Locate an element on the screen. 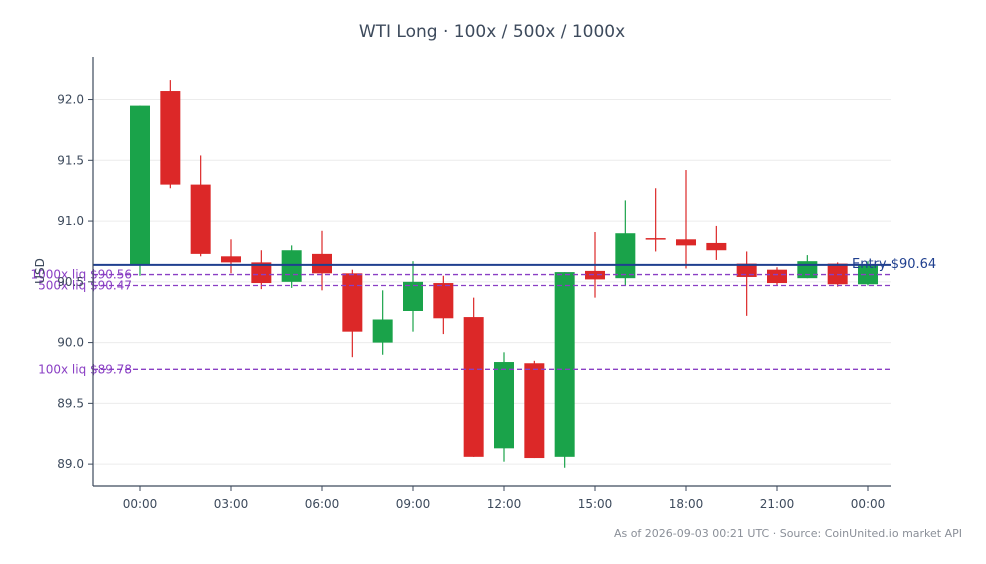 This screenshot has width=986, height=564. liquidation-label: 1000x liq $90.56 is located at coordinates (81, 275).